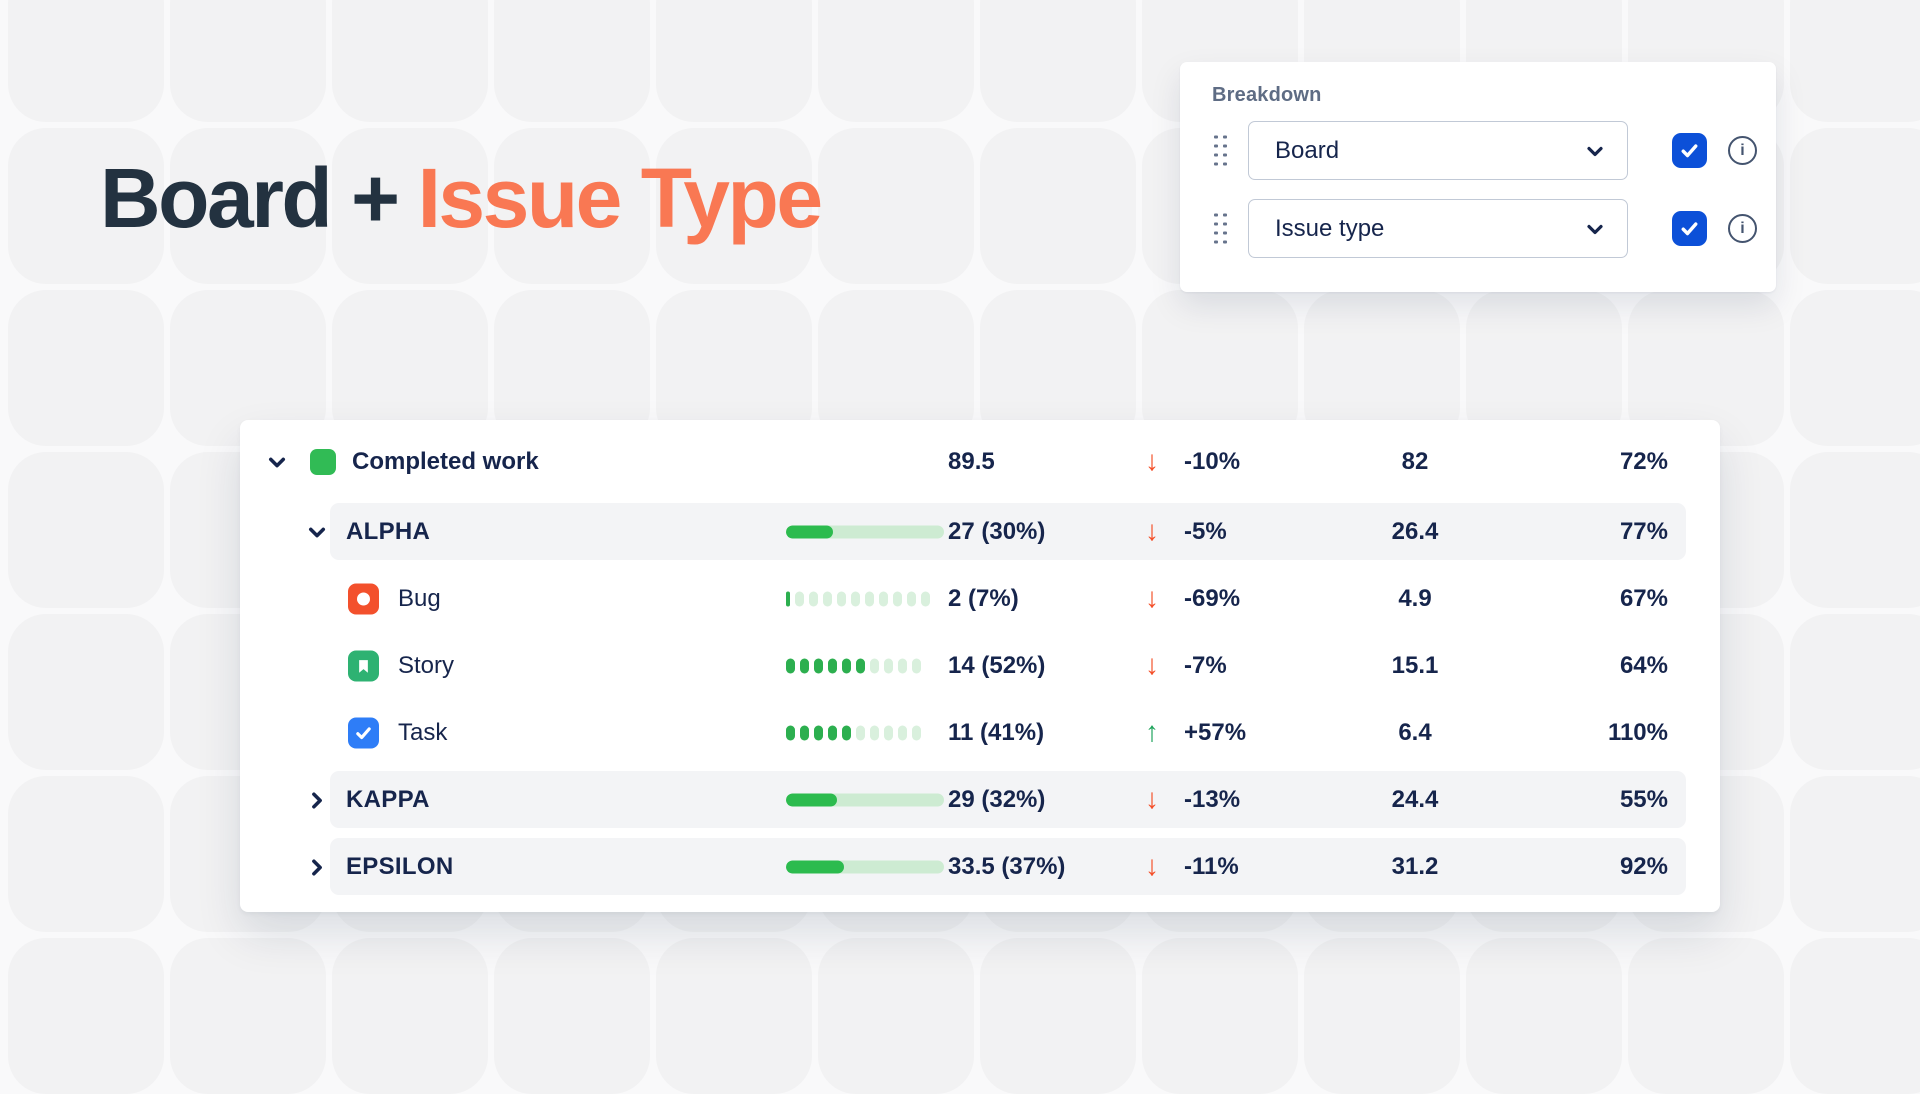 The height and width of the screenshot is (1094, 1920). I want to click on row-change: -11%, so click(1211, 866).